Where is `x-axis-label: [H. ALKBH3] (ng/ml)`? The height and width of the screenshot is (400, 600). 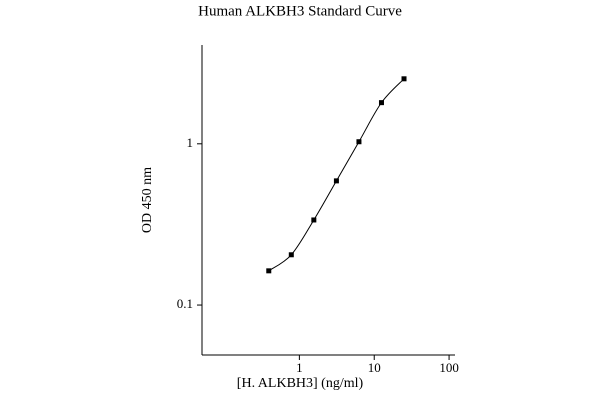 x-axis-label: [H. ALKBH3] (ng/ml) is located at coordinates (300, 383).